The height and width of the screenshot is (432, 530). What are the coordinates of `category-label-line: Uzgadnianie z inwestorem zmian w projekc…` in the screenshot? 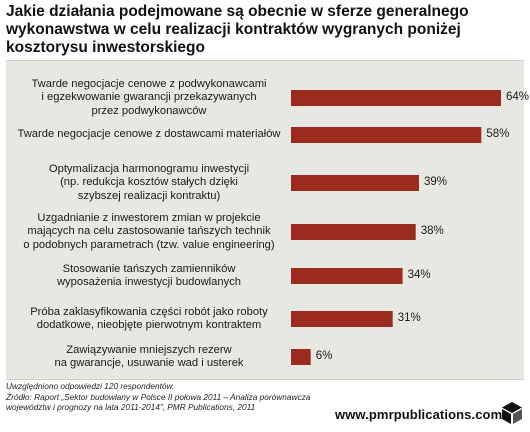 It's located at (149, 217).